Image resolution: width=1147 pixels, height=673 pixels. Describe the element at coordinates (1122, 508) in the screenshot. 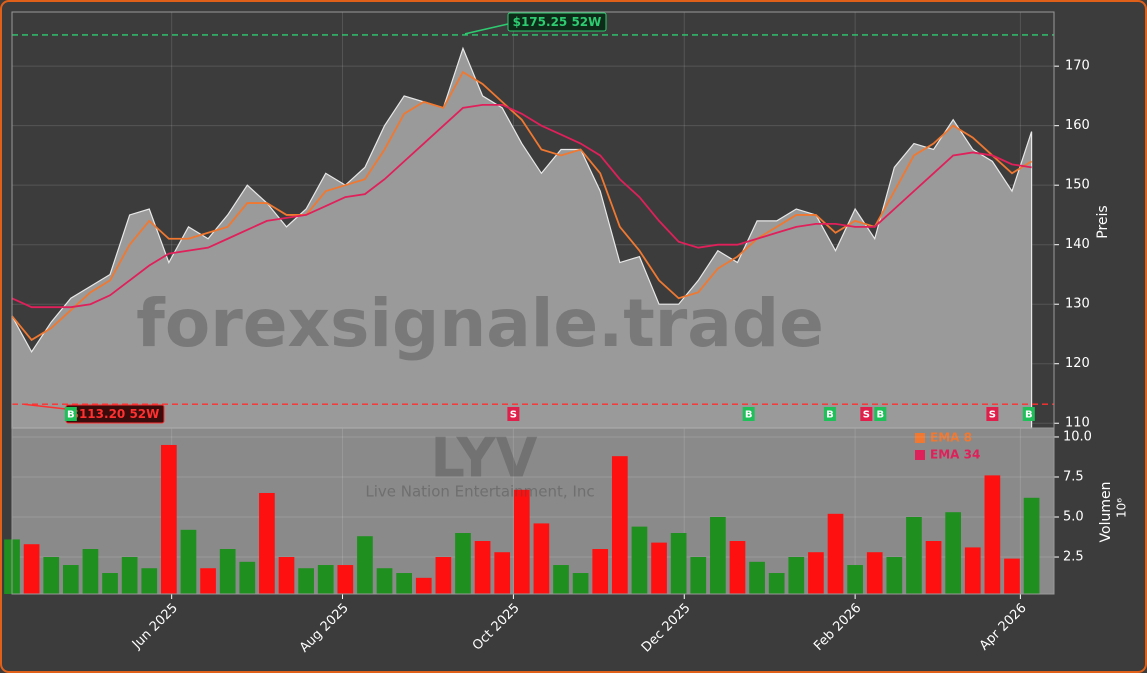

I see `y-scale: 10⁶` at that location.